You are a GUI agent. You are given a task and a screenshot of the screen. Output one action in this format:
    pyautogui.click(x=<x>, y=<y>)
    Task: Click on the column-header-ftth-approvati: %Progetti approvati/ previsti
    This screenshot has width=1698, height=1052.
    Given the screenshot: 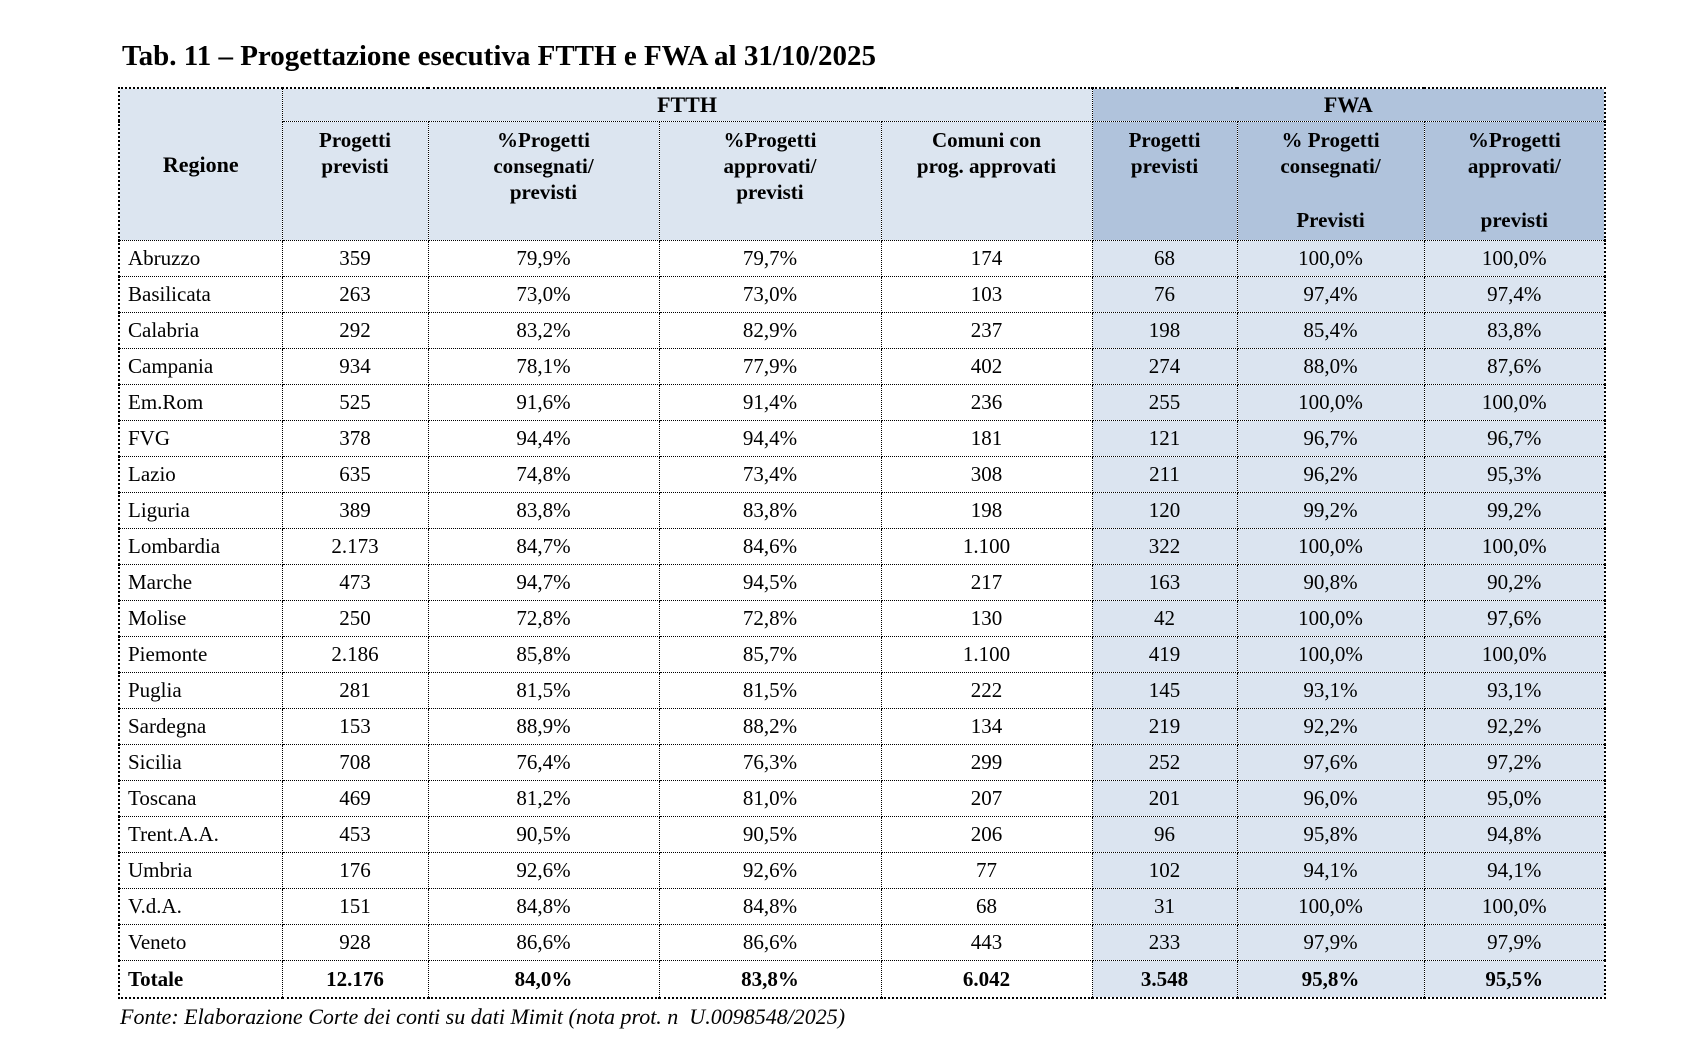 What is the action you would take?
    pyautogui.click(x=770, y=180)
    